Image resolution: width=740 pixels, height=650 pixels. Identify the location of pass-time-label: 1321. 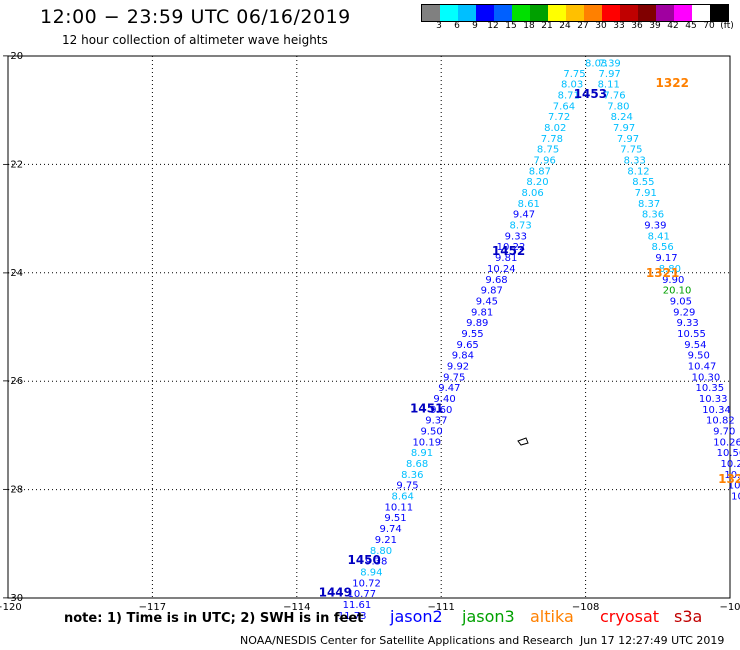
(662, 273).